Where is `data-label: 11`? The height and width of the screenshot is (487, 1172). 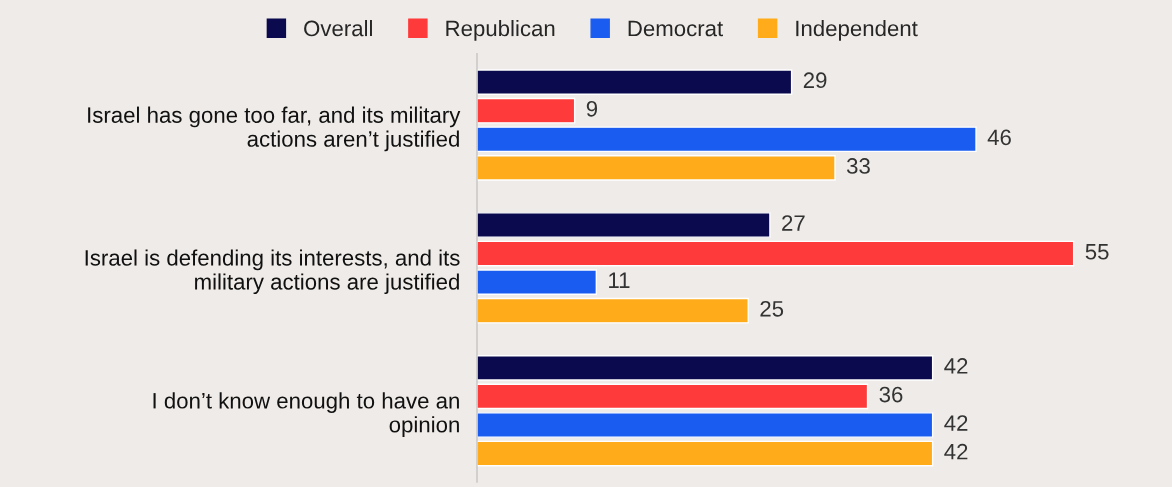 data-label: 11 is located at coordinates (619, 280).